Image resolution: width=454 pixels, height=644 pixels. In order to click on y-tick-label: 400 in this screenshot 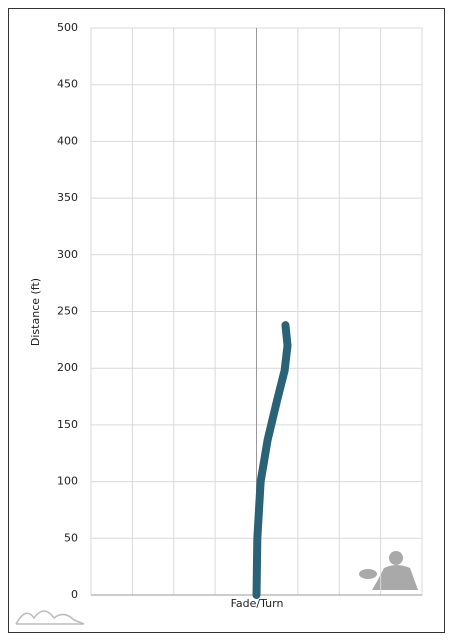, I will do `click(67, 140)`.